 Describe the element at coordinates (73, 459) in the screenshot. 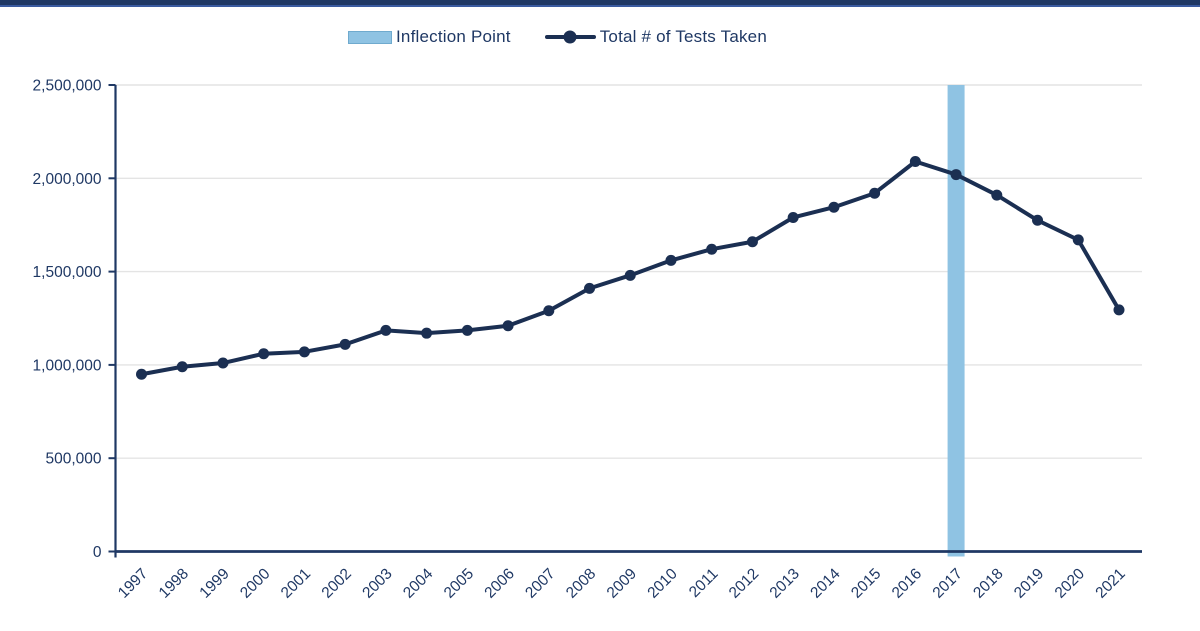

I see `y-tick-label: 500,000` at that location.